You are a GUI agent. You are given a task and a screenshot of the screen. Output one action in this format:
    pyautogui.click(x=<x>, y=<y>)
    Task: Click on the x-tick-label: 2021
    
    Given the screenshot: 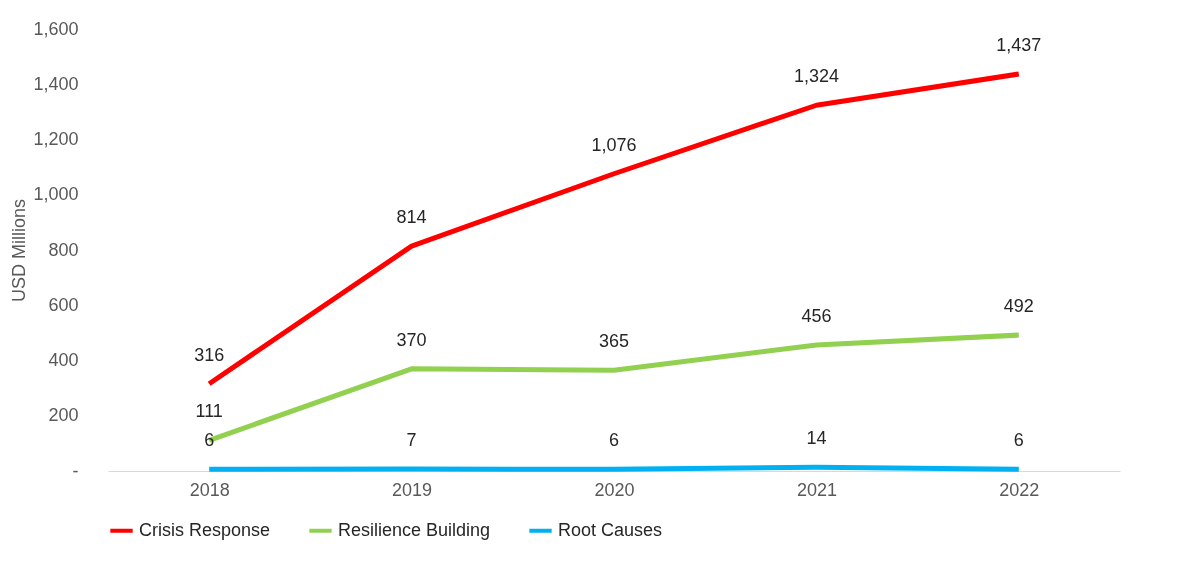 What is the action you would take?
    pyautogui.click(x=816, y=489)
    